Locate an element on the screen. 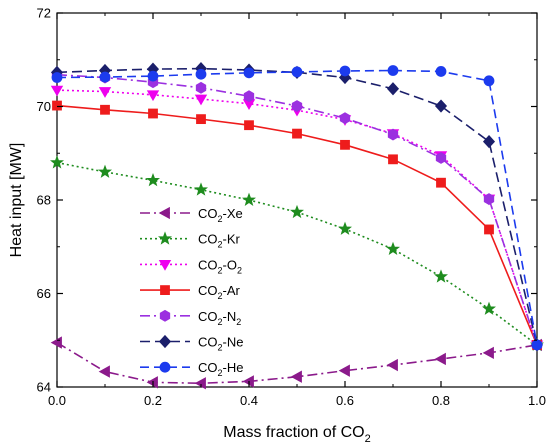  y-tick-label: 68 is located at coordinates (44, 200).